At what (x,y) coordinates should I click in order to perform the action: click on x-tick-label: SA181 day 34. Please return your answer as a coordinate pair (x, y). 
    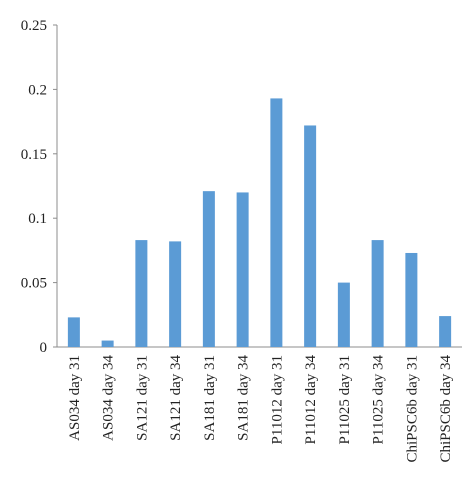
    Looking at the image, I should click on (244, 398).